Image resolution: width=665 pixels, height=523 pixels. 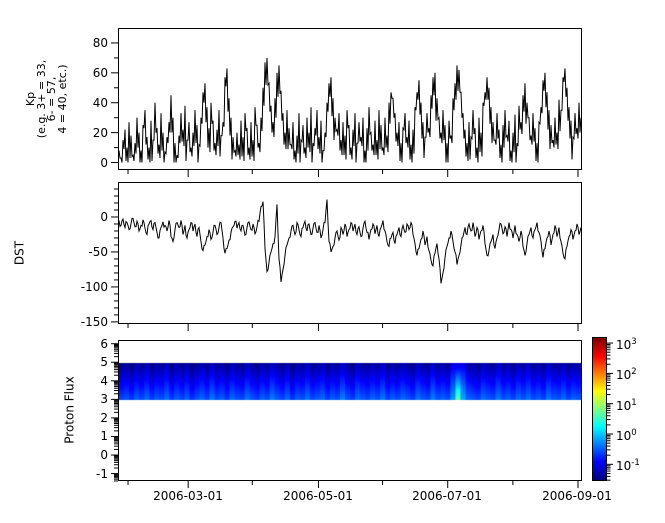 I want to click on colorbar-gradient, so click(x=599, y=409).